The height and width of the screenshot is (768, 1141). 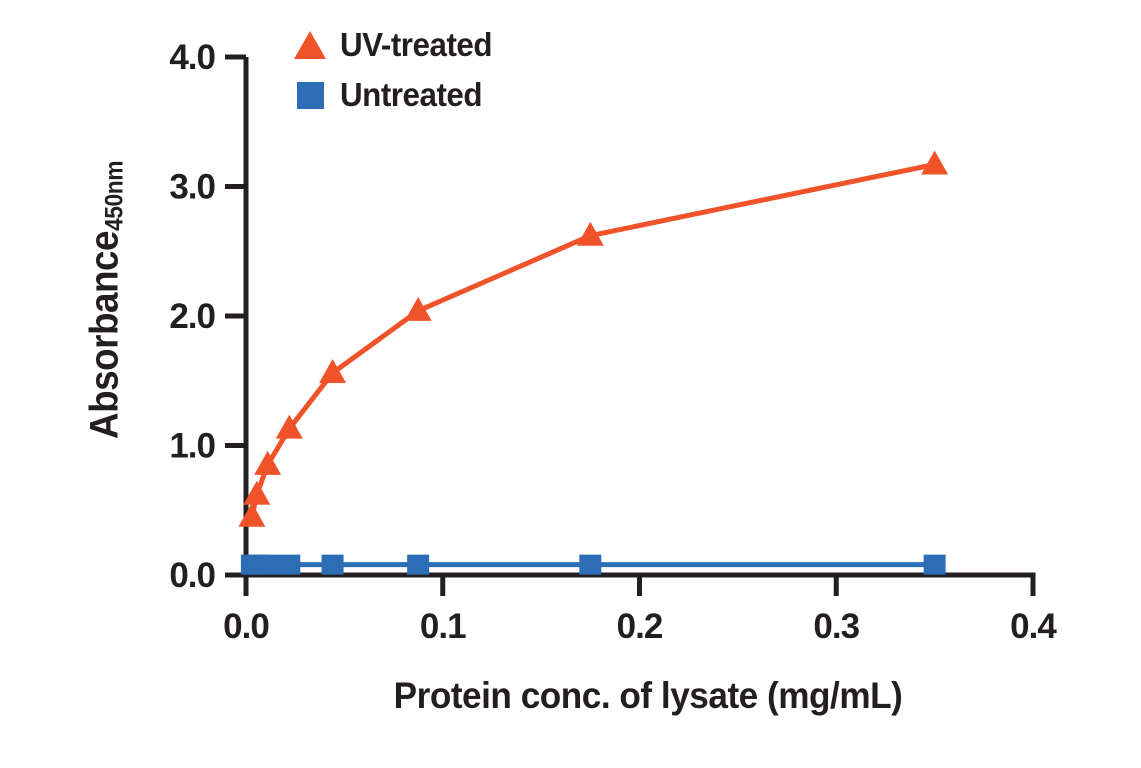 I want to click on legend-item-uv-treated: UV-treated, so click(x=396, y=45).